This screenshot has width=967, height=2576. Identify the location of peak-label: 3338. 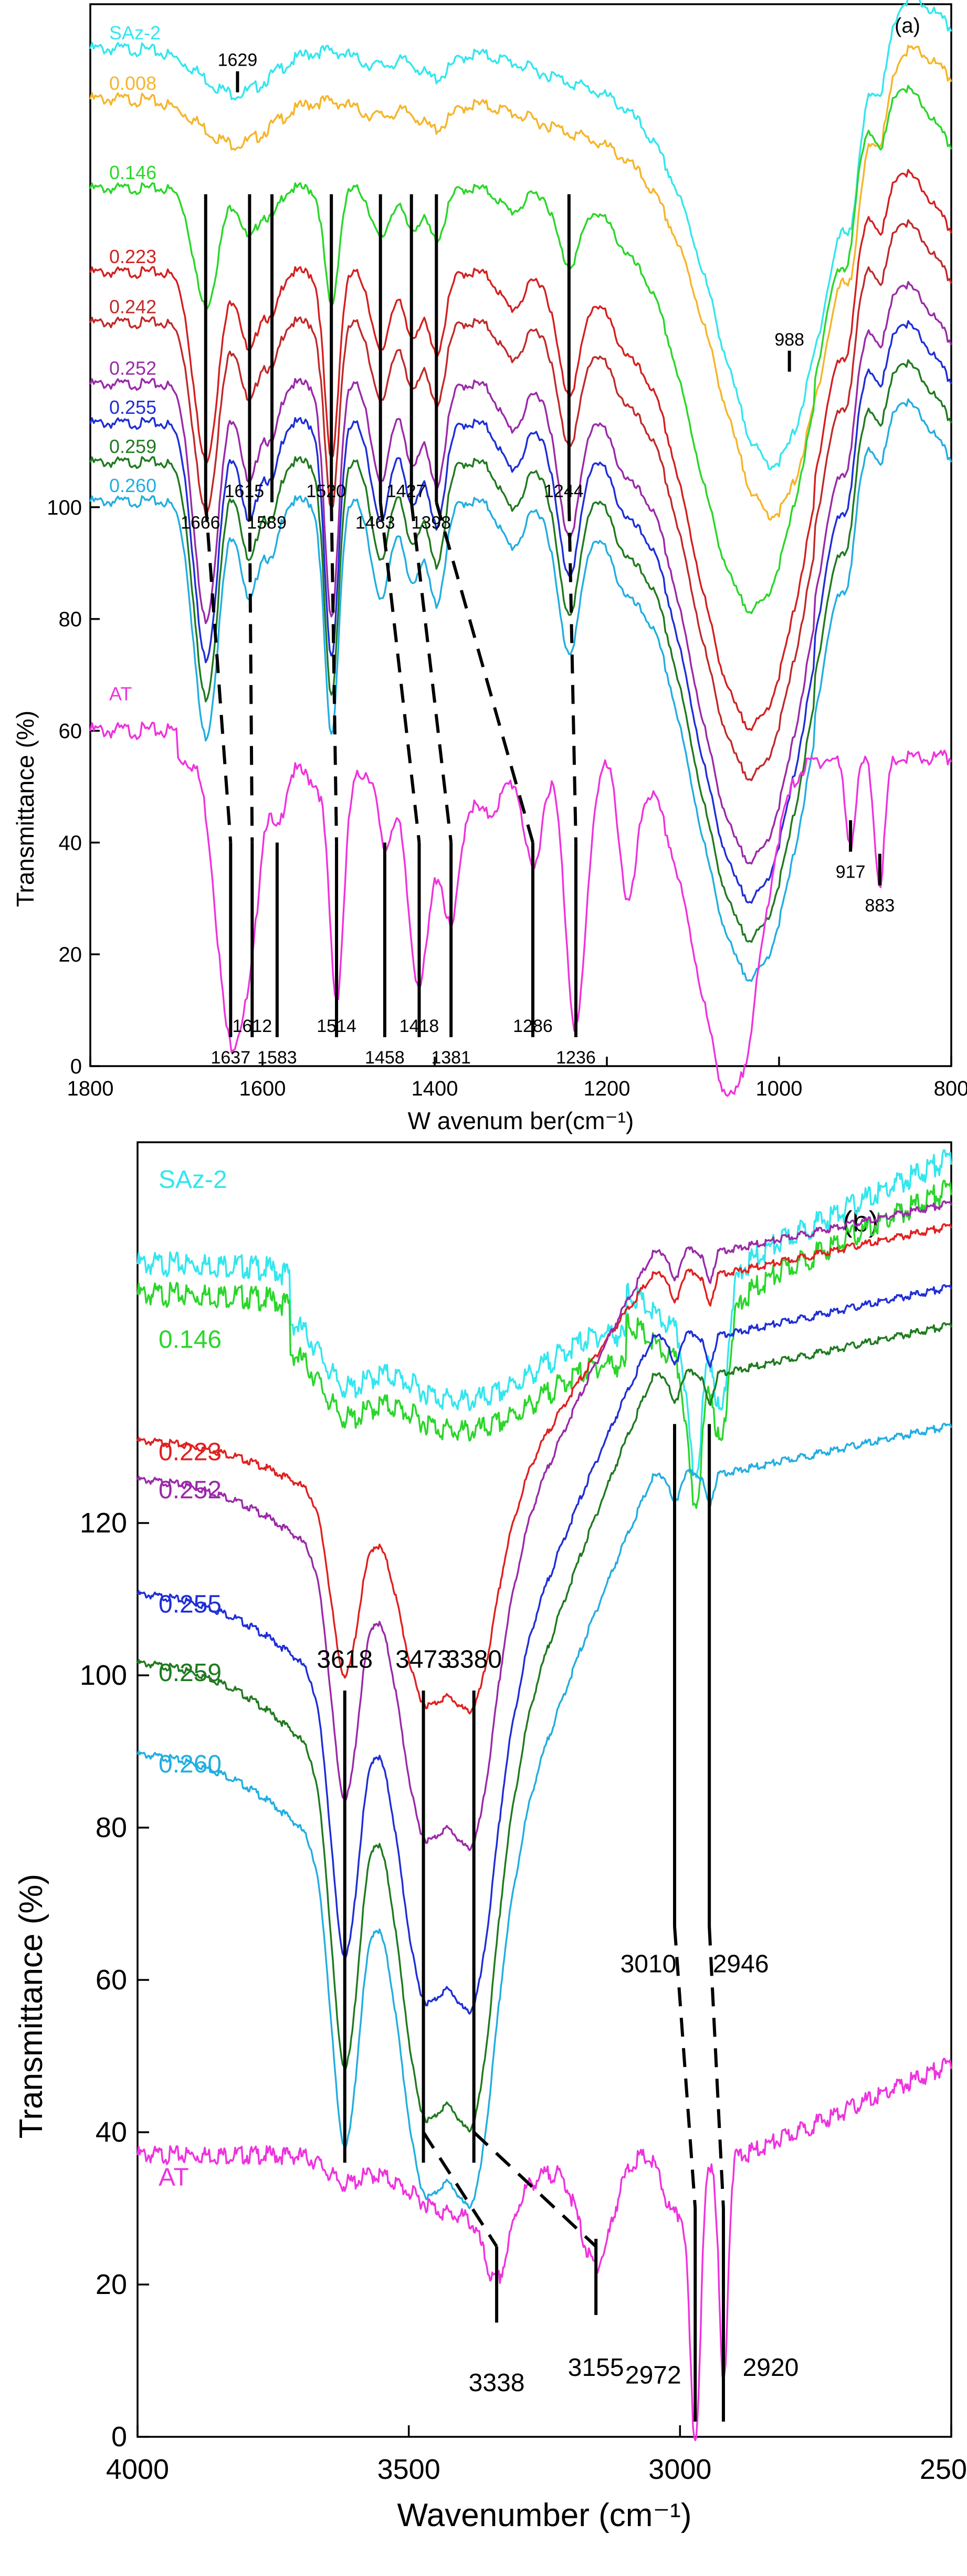
(497, 2383).